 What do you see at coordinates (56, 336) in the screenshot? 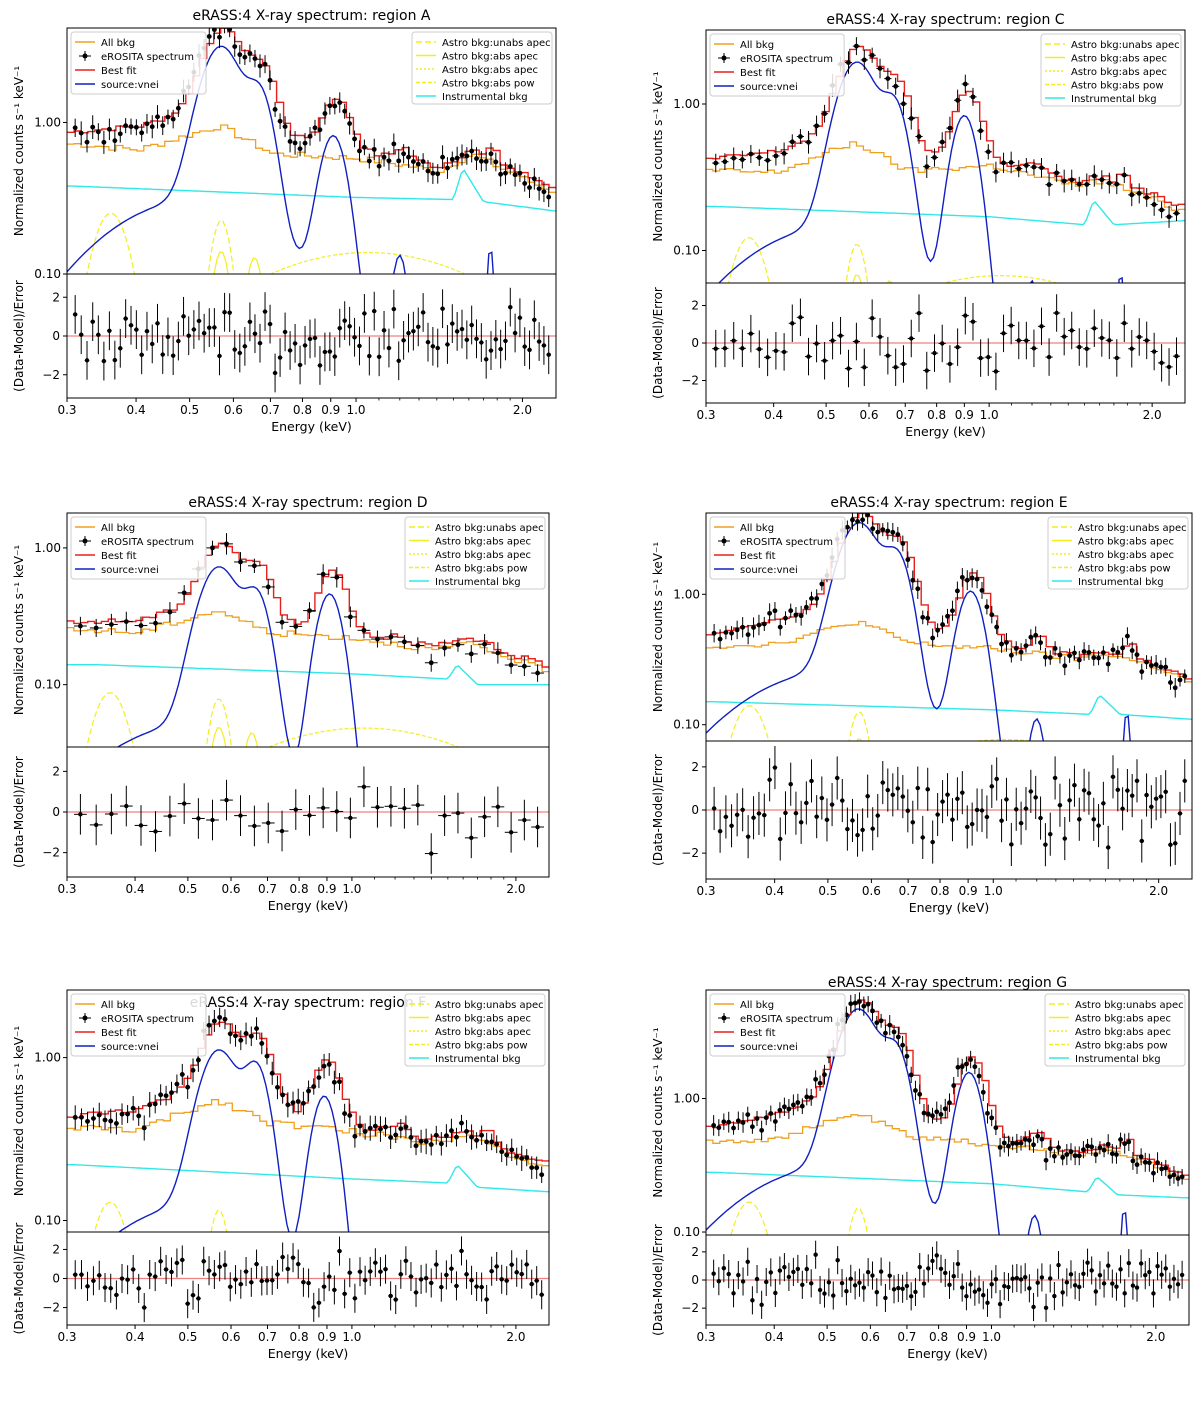
I see `resid-tick-label: 0` at bounding box center [56, 336].